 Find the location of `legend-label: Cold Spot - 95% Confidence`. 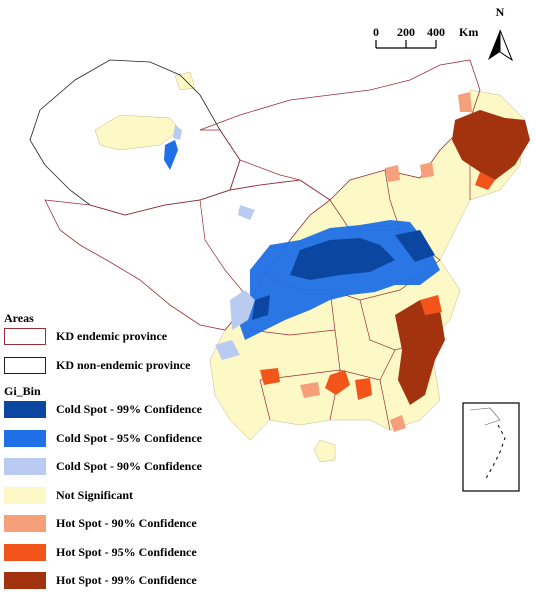

legend-label: Cold Spot - 95% Confidence is located at coordinates (129, 437).